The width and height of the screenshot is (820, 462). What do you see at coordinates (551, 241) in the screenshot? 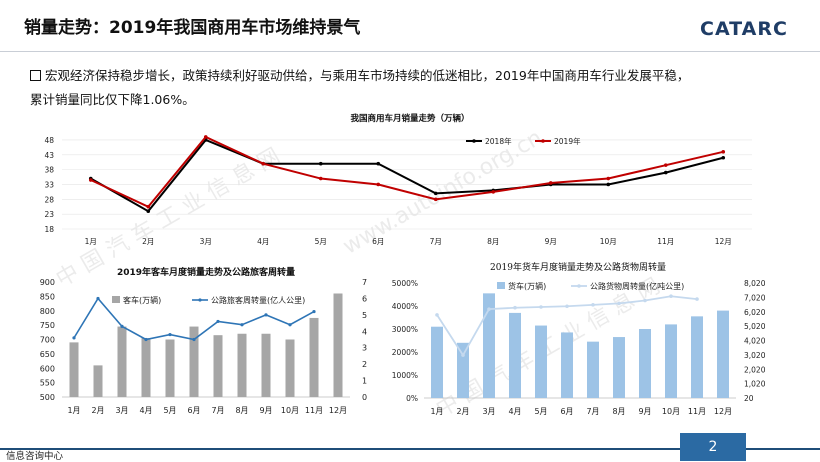
I see `x-tick-label: 9月` at bounding box center [551, 241].